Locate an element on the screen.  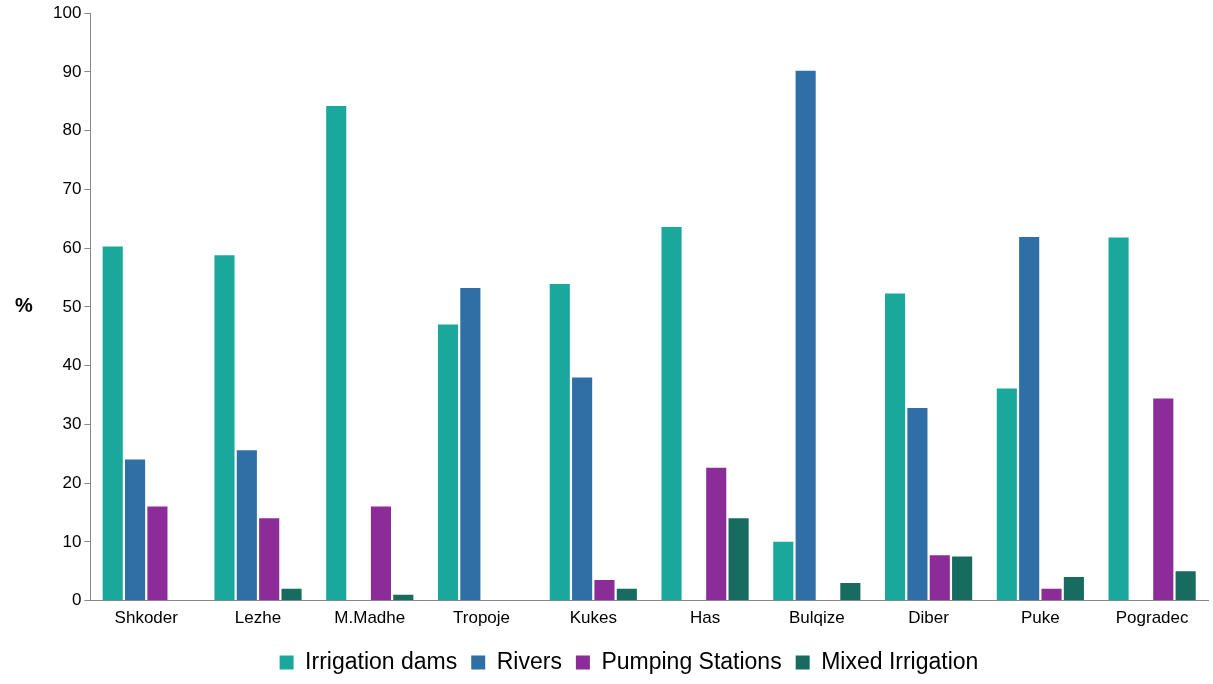
y-tick-label: 30 is located at coordinates (72, 424).